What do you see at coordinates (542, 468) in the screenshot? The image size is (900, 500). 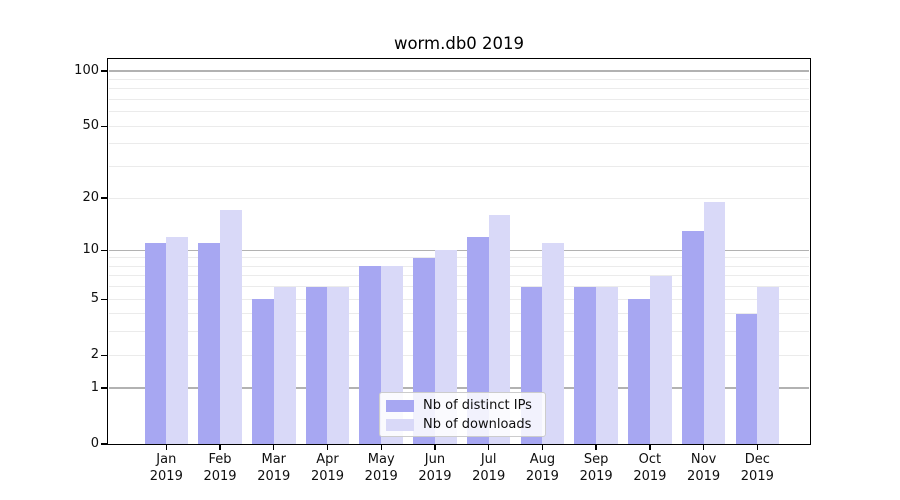 I see `x-tick-label-aug: Aug 2019` at bounding box center [542, 468].